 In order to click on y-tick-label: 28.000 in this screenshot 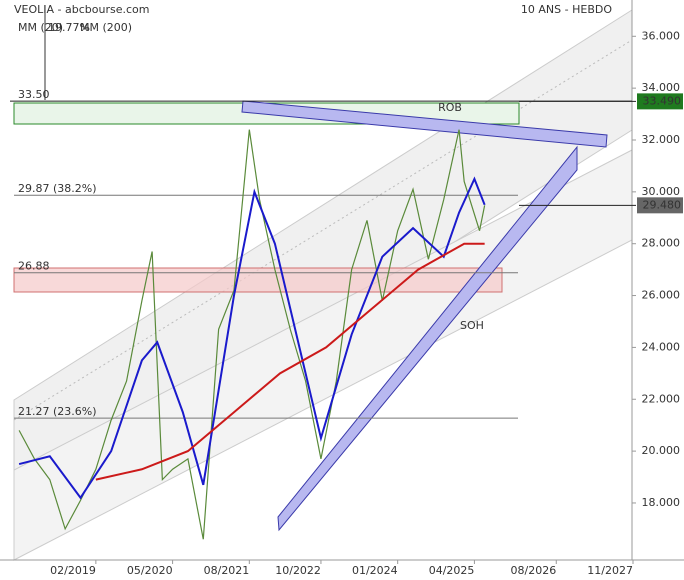, I will do `click(661, 243)`.